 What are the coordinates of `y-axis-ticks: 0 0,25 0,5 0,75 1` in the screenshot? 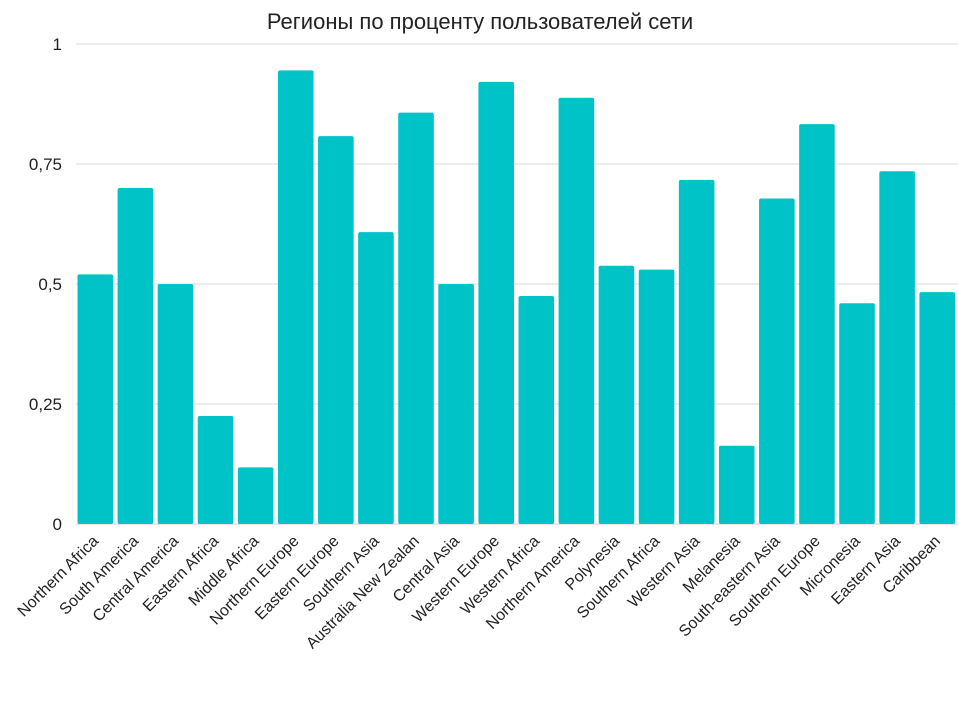 It's located at (45, 284).